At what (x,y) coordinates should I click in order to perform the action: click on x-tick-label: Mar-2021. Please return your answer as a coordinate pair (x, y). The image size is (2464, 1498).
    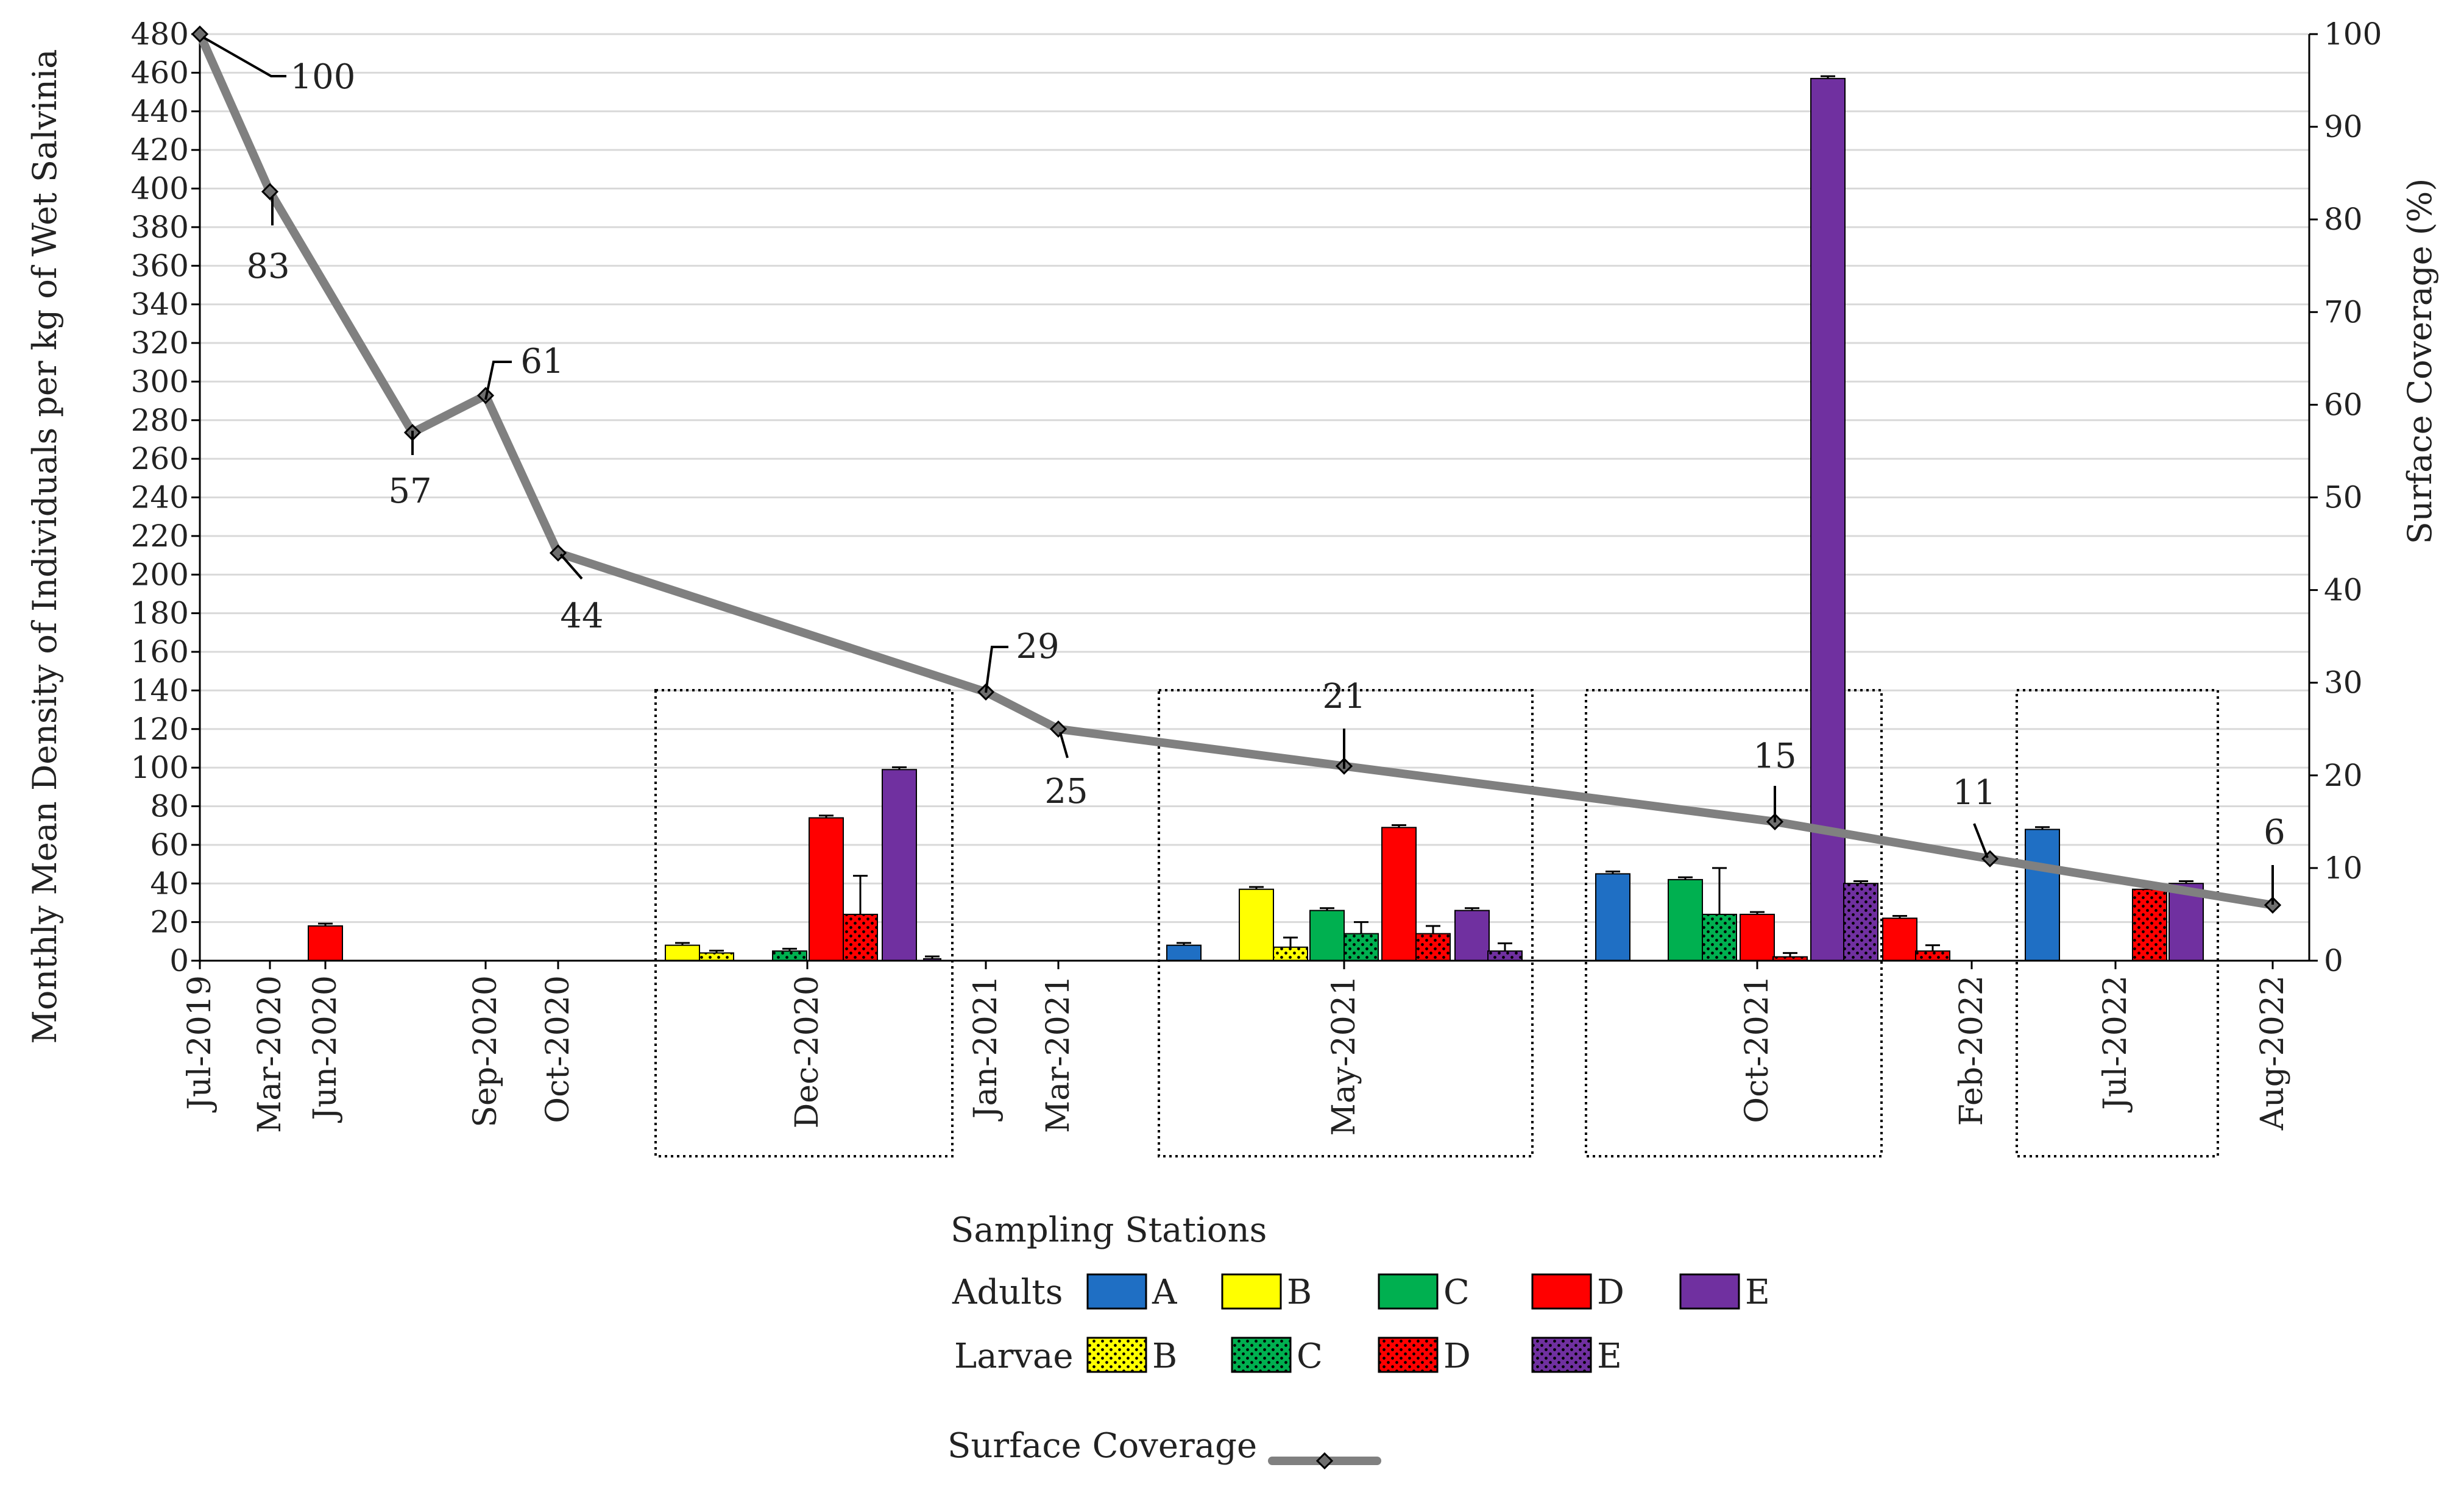
    Looking at the image, I should click on (1058, 1054).